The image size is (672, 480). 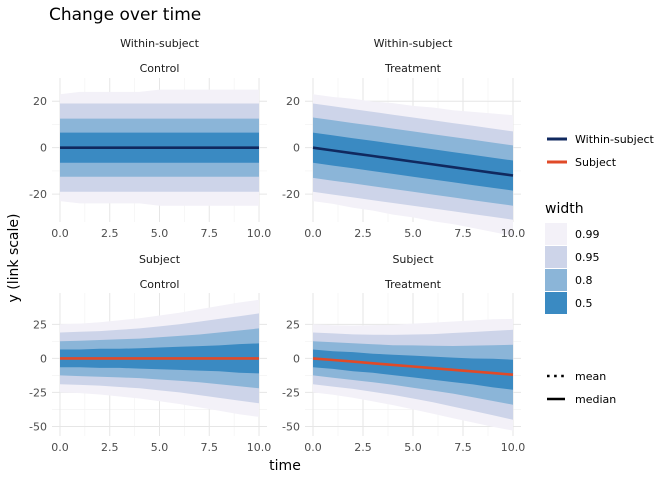 I want to click on legend-item-point: mean, so click(x=576, y=376).